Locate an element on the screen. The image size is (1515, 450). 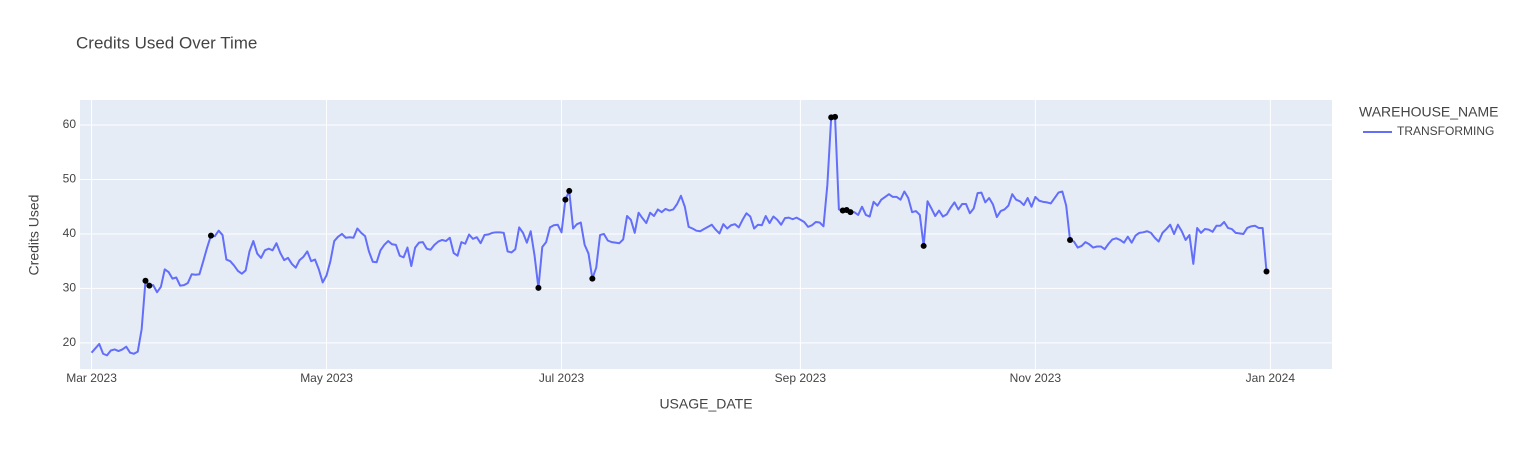
x-tick-label: Jan 2024 is located at coordinates (1271, 378).